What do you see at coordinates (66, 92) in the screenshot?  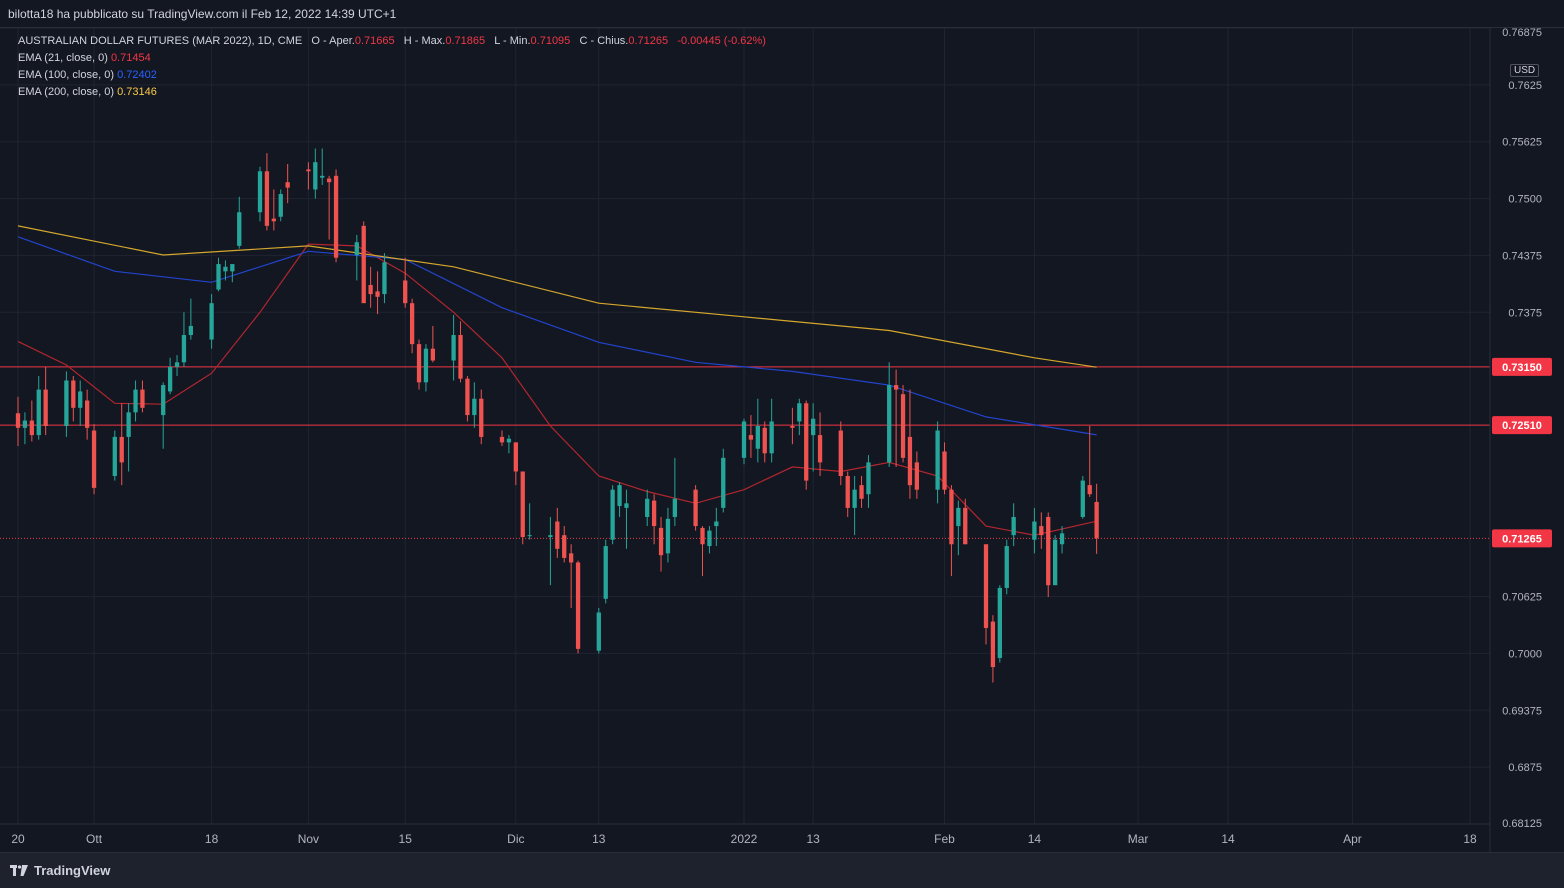 I see `ema200-label: EMA (200, close, 0)` at bounding box center [66, 92].